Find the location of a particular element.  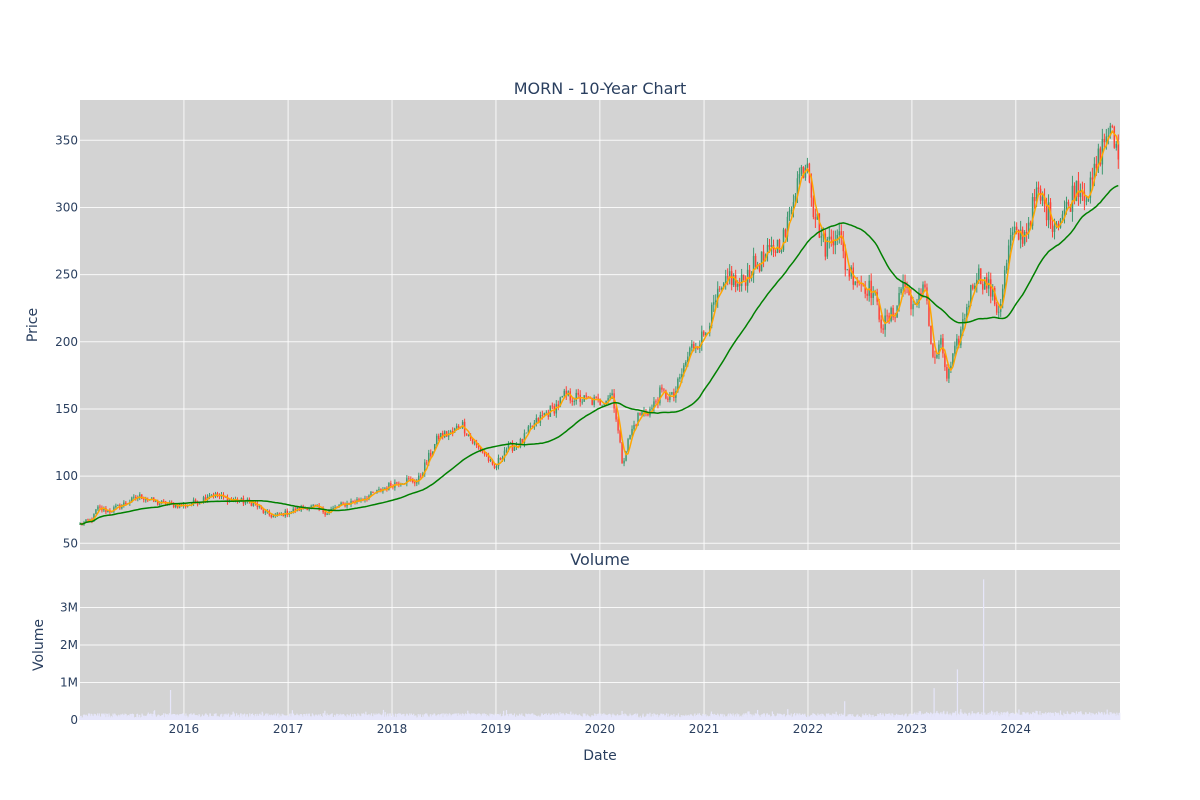

volume-axis-title: Volume is located at coordinates (39, 645).